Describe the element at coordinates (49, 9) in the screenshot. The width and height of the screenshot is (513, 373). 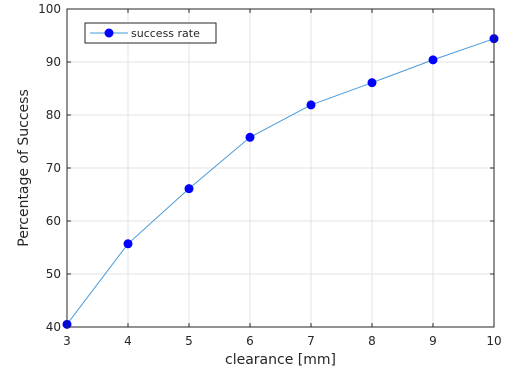
I see `y-tick-label: 100` at that location.